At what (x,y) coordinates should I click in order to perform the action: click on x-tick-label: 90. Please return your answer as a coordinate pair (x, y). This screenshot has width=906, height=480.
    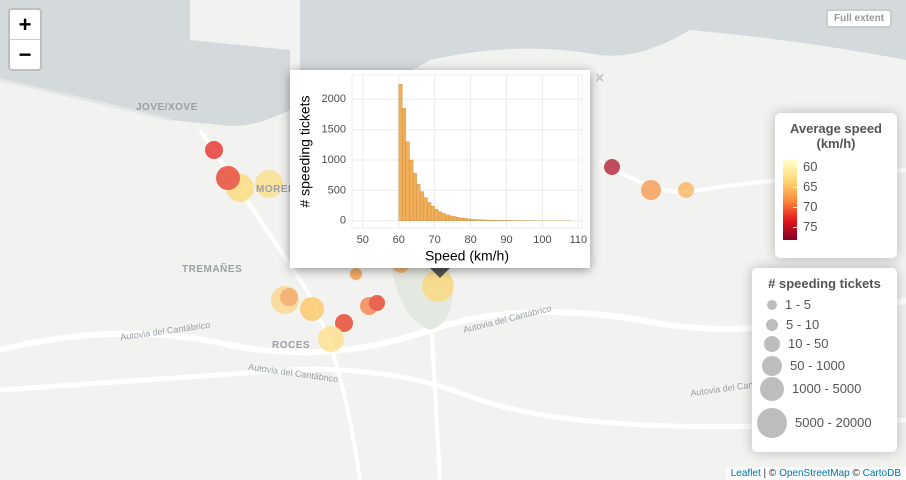
    Looking at the image, I should click on (506, 240).